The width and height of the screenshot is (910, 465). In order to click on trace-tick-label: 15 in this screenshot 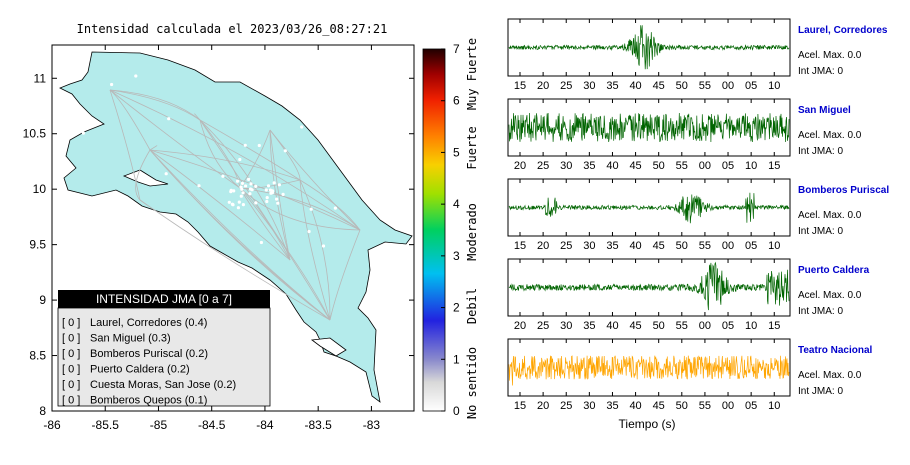, I will do `click(520, 246)`.